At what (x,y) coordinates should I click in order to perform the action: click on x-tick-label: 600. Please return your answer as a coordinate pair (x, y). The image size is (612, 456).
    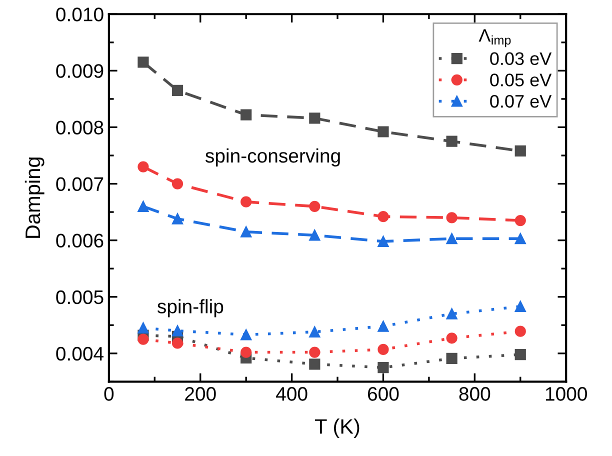
    Looking at the image, I should click on (383, 394).